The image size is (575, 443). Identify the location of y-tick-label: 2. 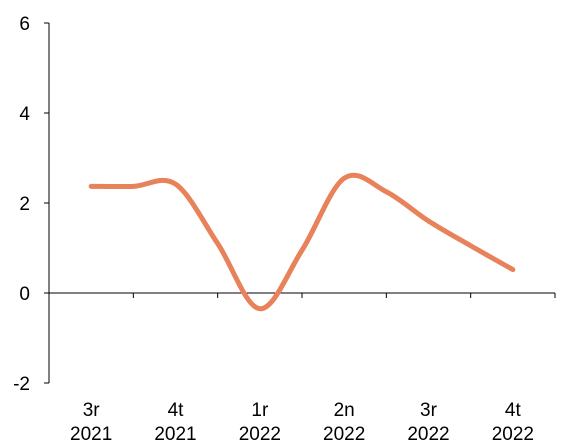
(24, 204).